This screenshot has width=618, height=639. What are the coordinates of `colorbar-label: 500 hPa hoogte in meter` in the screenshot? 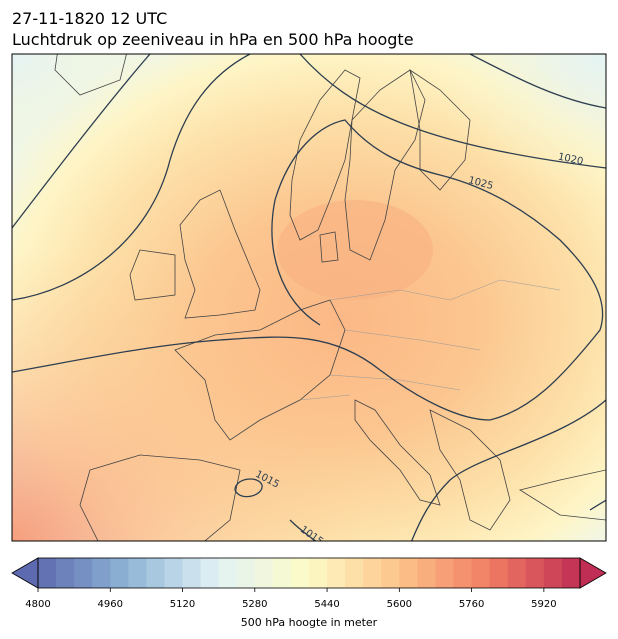 It's located at (309, 622).